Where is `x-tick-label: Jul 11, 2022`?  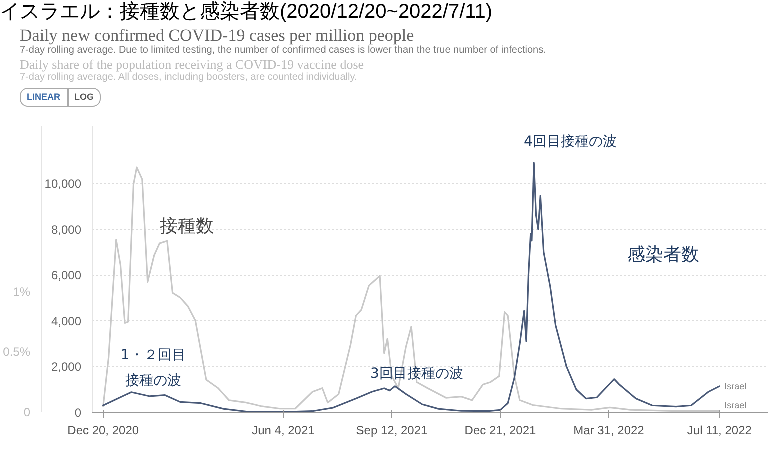
x-tick-label: Jul 11, 2022 is located at coordinates (719, 431).